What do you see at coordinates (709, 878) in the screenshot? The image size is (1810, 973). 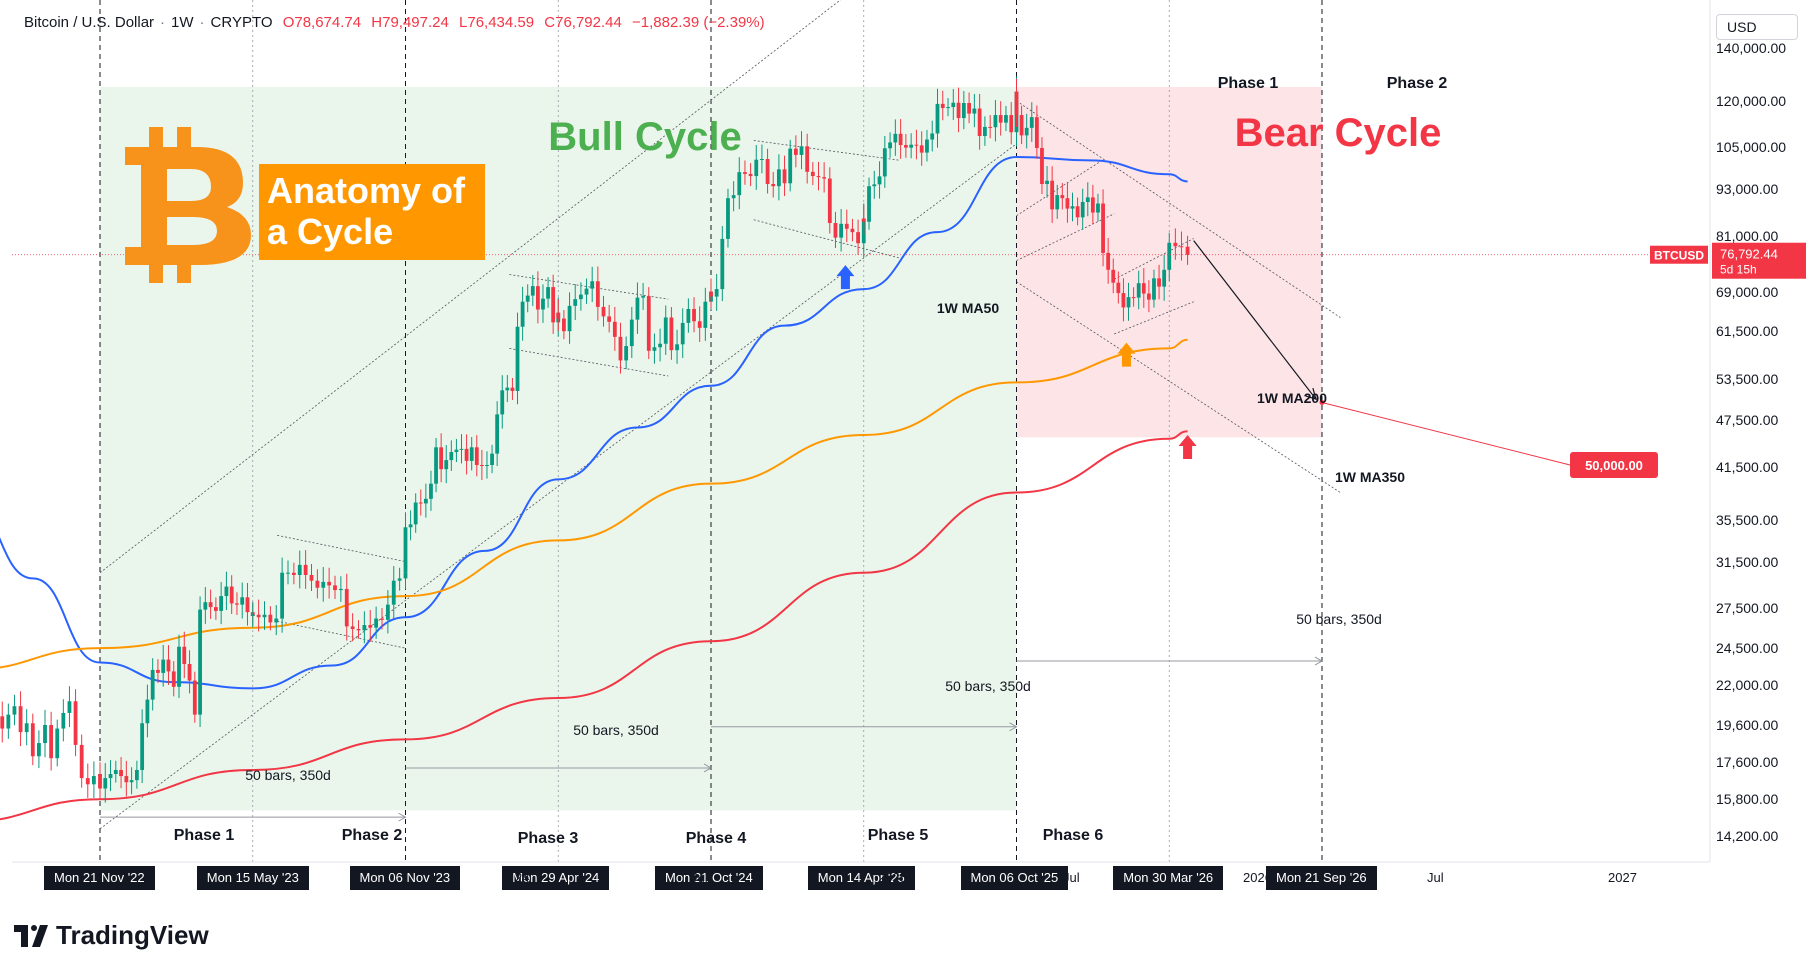 I see `date-tag: Mon 21 Oct '24` at bounding box center [709, 878].